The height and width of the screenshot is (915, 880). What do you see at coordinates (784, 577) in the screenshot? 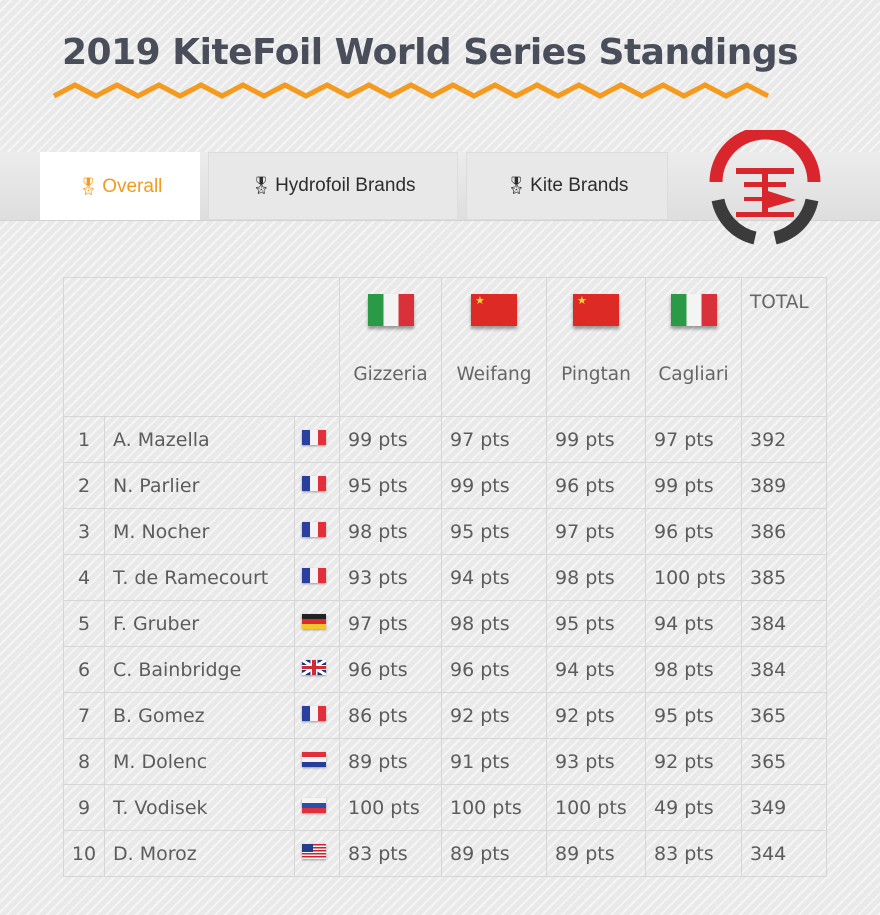
I see `total-cell: 385` at bounding box center [784, 577].